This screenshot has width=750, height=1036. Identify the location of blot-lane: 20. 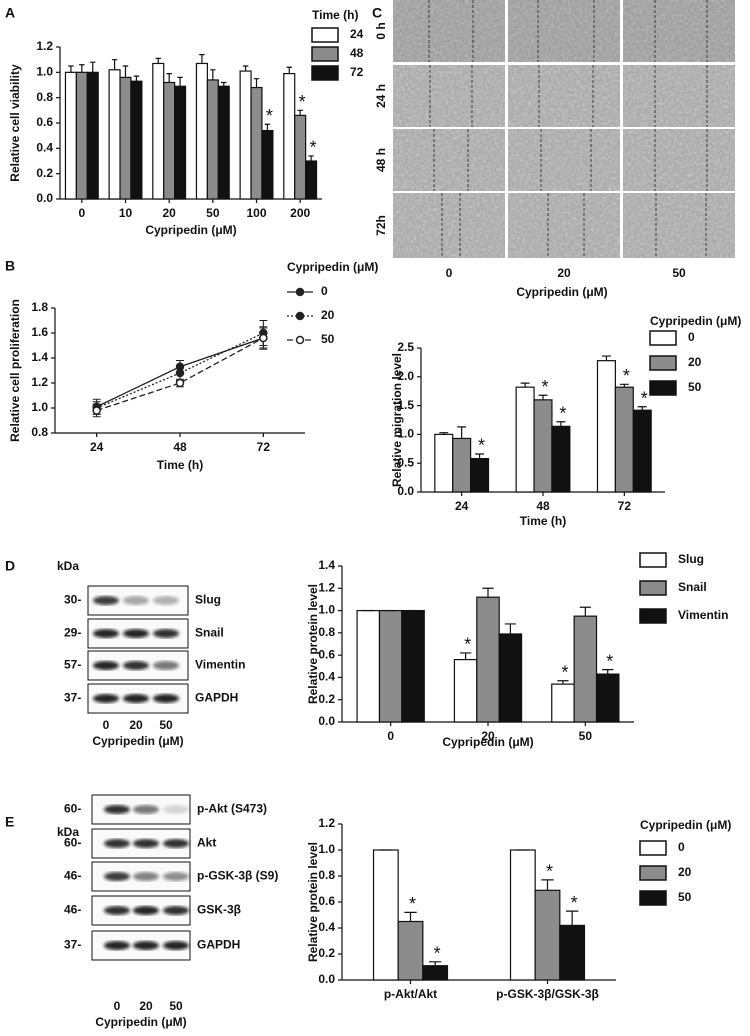
(146, 1006).